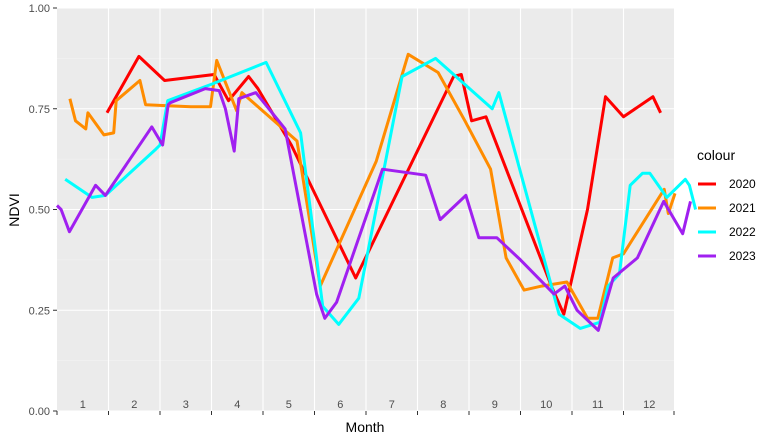 Image resolution: width=773 pixels, height=442 pixels. Describe the element at coordinates (742, 256) in the screenshot. I see `legend-label-2023: 2023` at that location.